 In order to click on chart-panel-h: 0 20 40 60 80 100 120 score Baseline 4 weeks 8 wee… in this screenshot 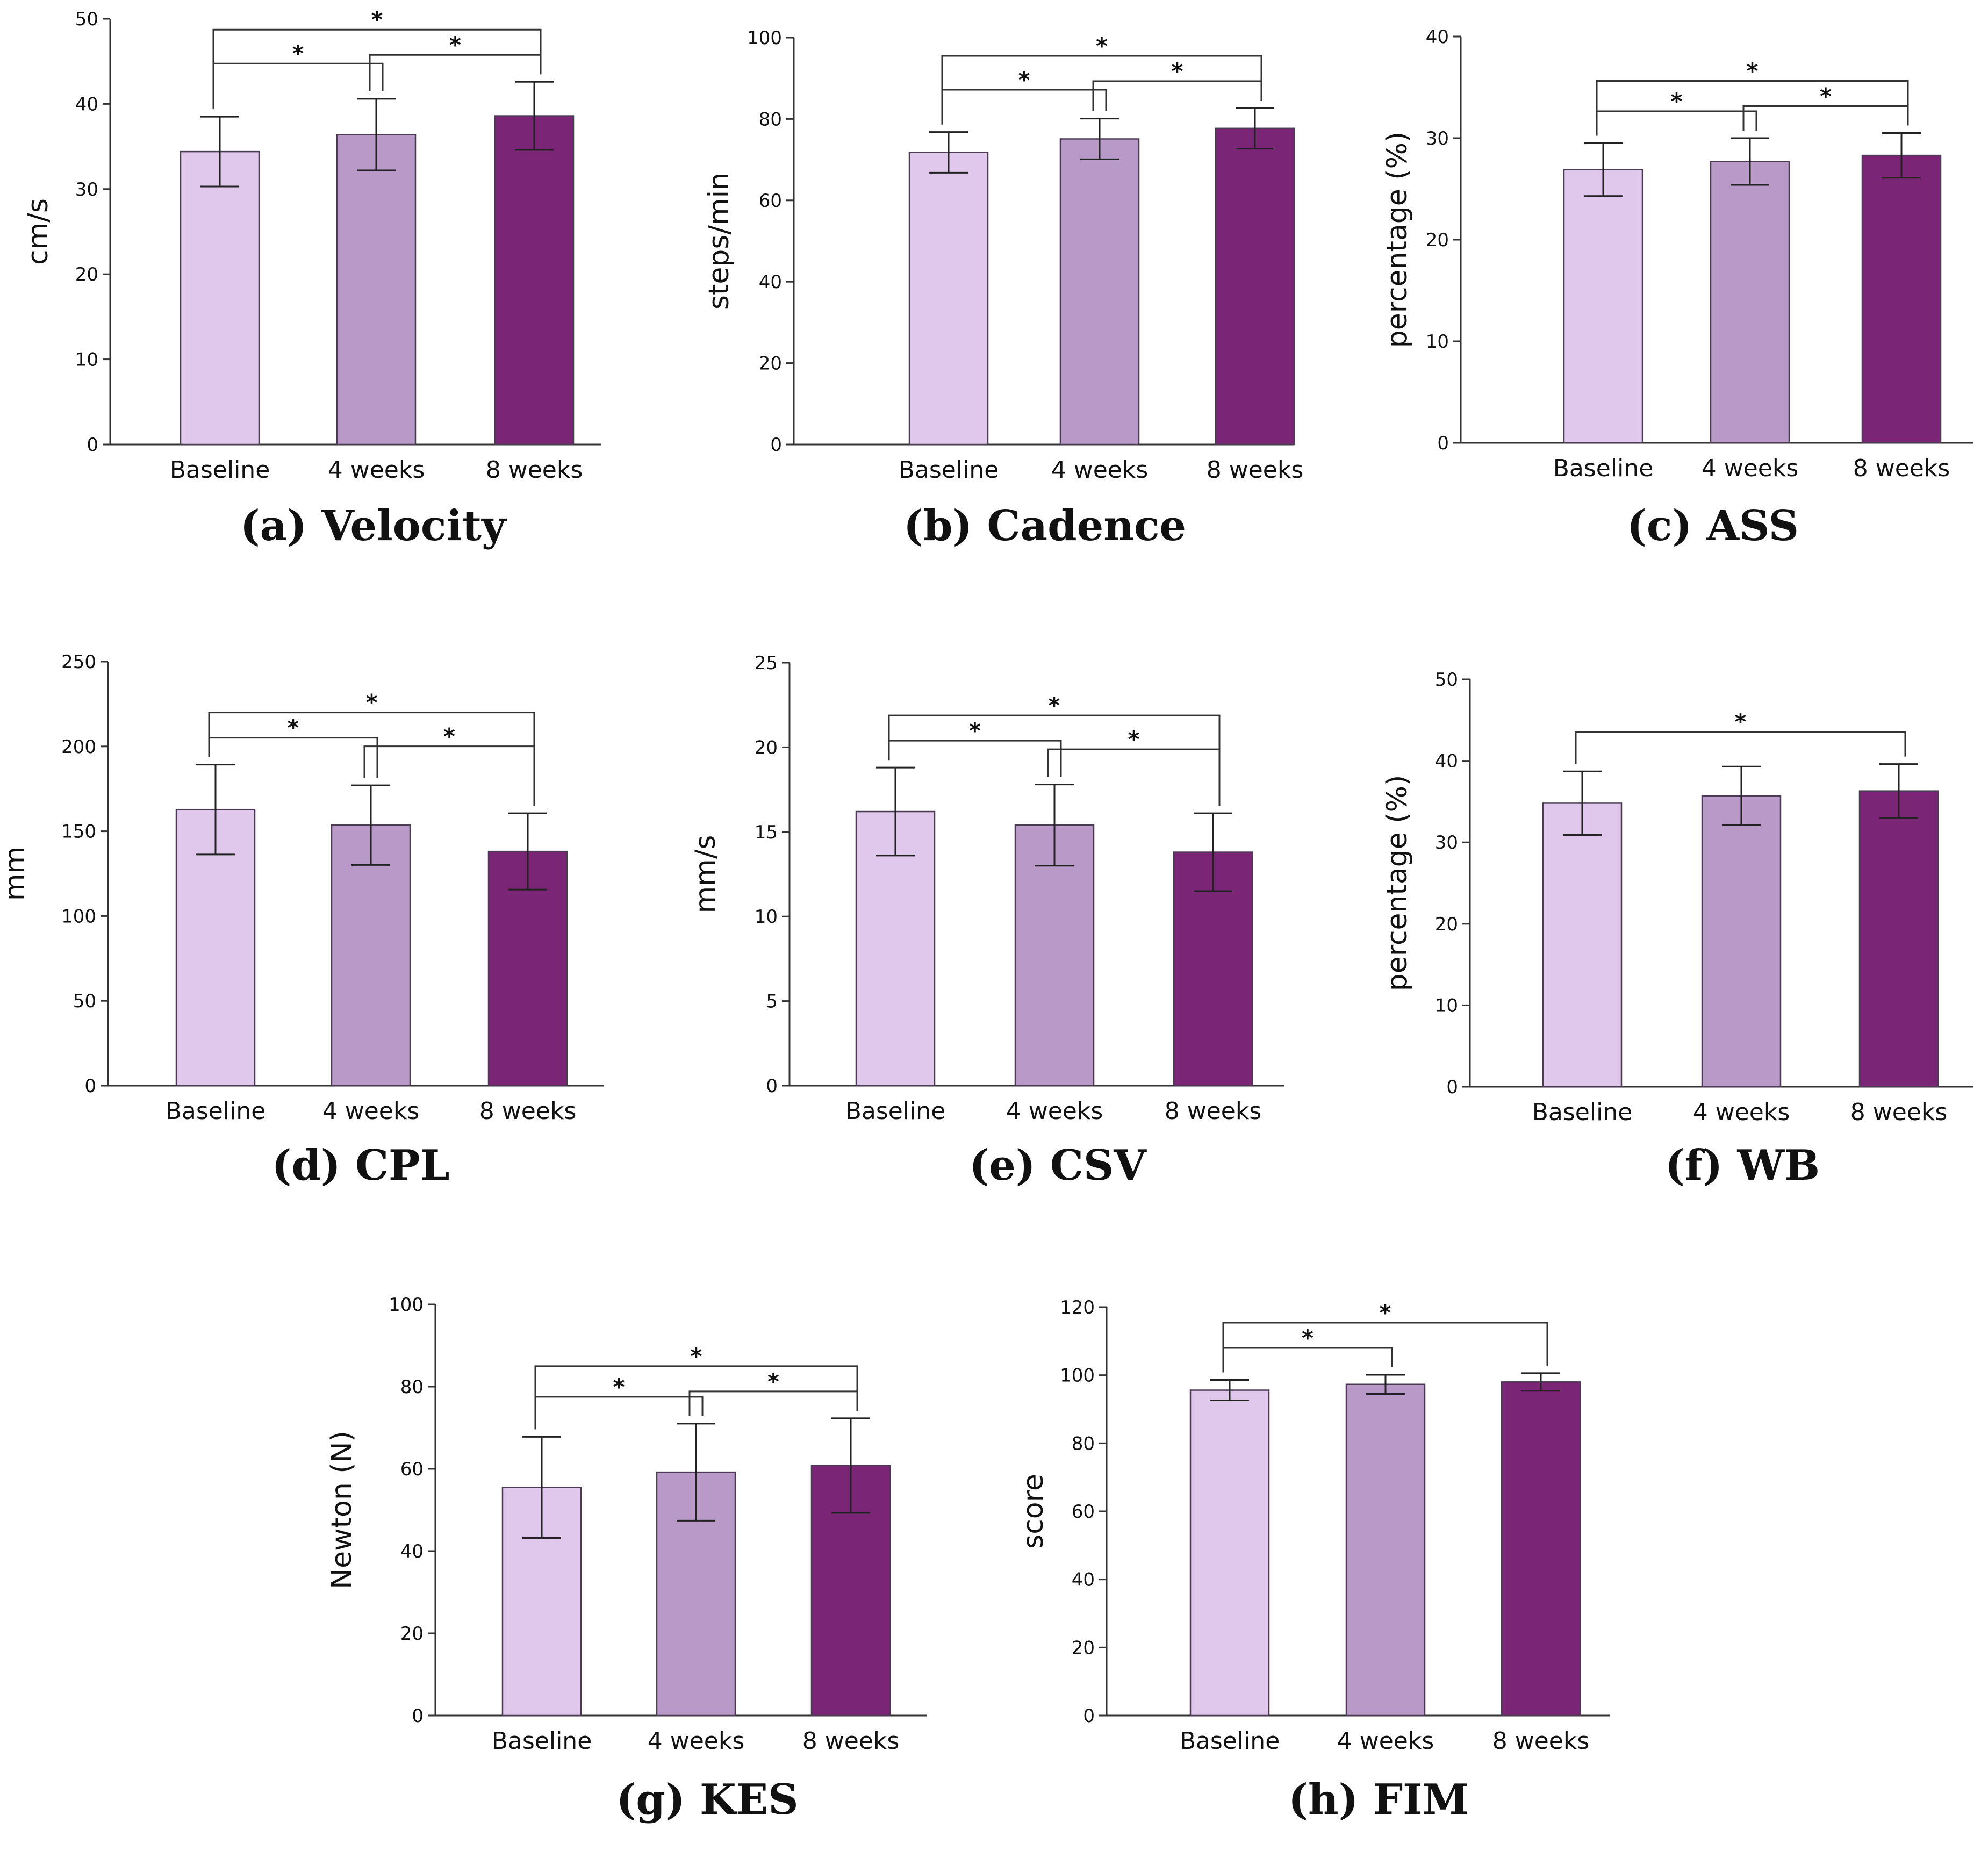, I will do `click(1313, 1560)`.